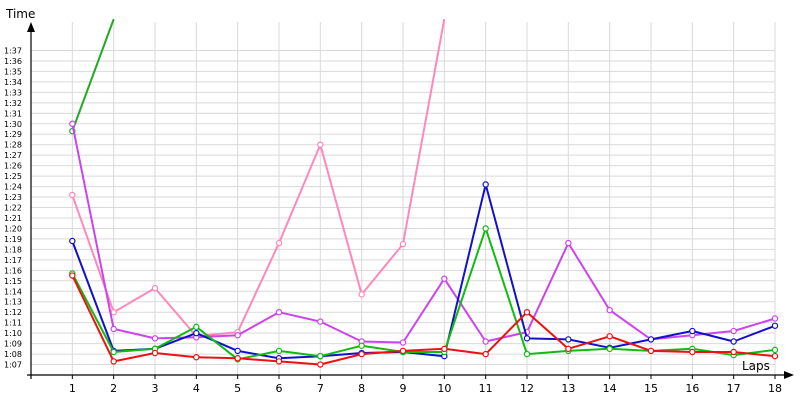  Describe the element at coordinates (13, 323) in the screenshot. I see `y-tick-label: 1:11` at that location.